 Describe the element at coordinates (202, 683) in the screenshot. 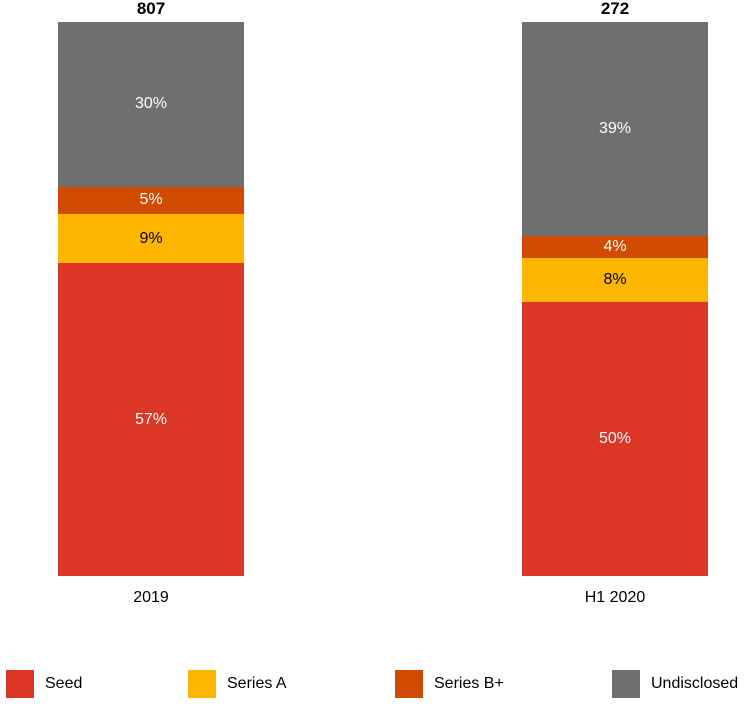

I see `legend-swatch-series-a` at that location.